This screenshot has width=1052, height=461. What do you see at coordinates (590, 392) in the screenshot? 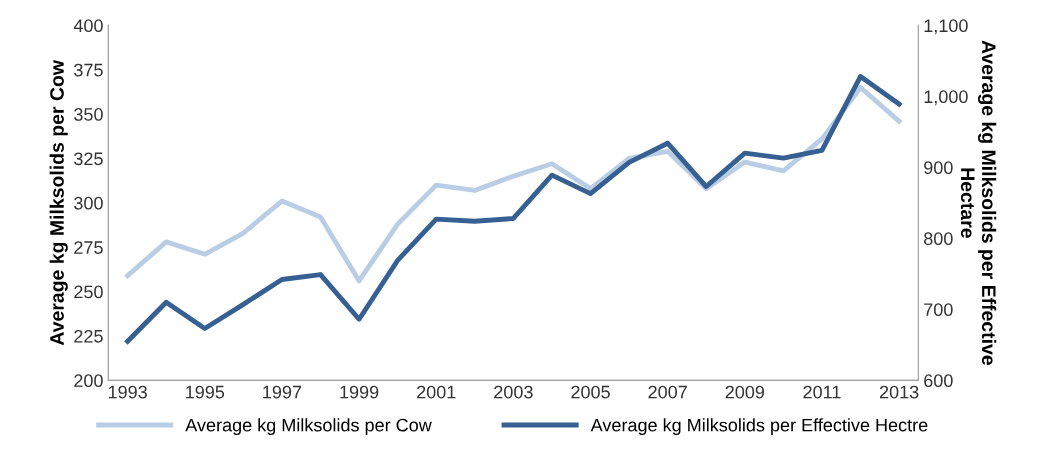
I see `x-tick-label: 2005` at bounding box center [590, 392].